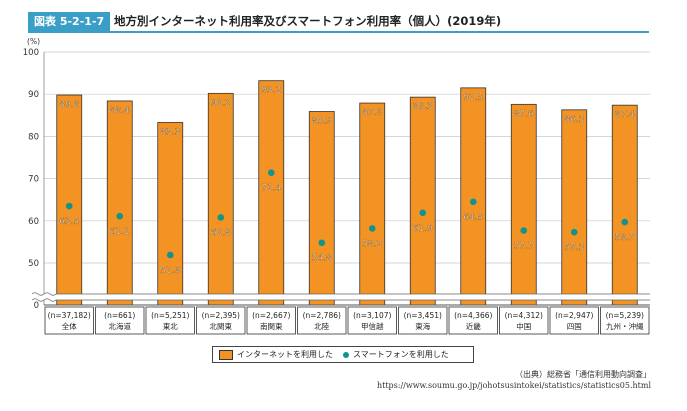 The width and height of the screenshot is (687, 411). Describe the element at coordinates (423, 107) in the screenshot. I see `bar-value-label: 89.3` at that location.